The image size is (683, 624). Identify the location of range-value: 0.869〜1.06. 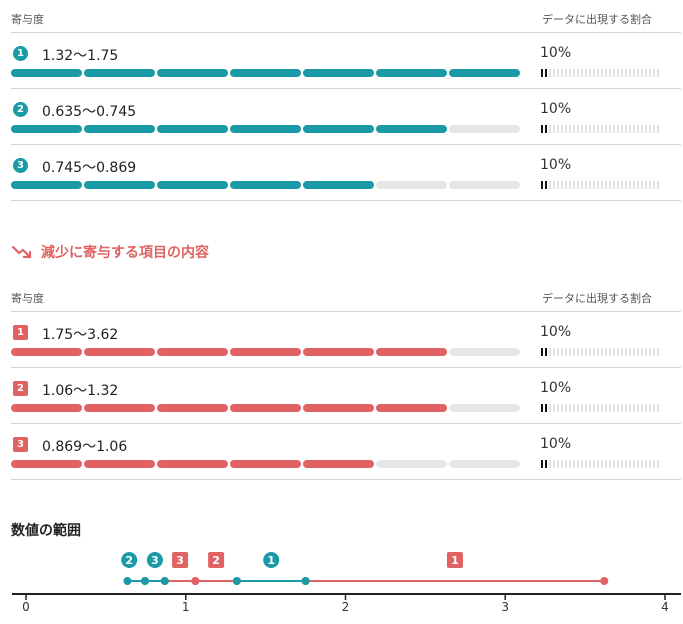
(85, 447).